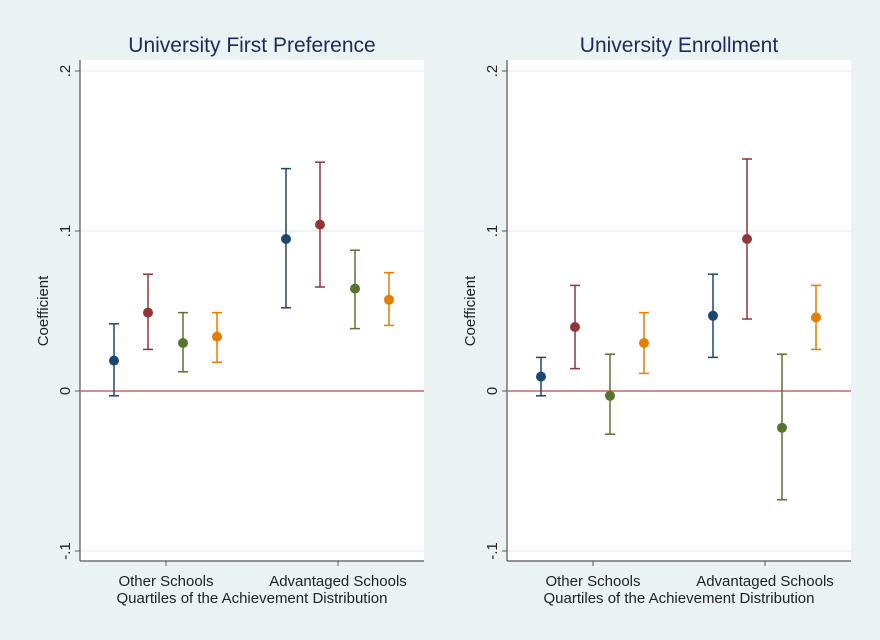  What do you see at coordinates (679, 45) in the screenshot?
I see `chart-title: University Enrollment` at bounding box center [679, 45].